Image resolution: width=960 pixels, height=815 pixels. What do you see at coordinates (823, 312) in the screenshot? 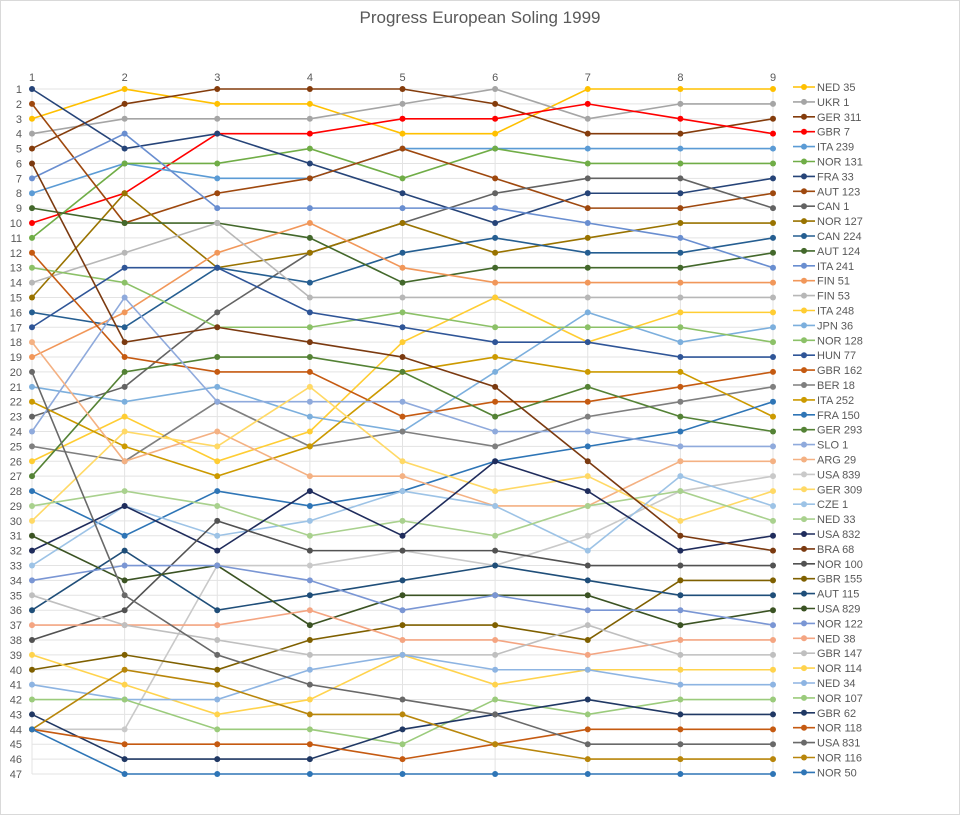
I see `legend-item: ITA 248` at bounding box center [823, 312].